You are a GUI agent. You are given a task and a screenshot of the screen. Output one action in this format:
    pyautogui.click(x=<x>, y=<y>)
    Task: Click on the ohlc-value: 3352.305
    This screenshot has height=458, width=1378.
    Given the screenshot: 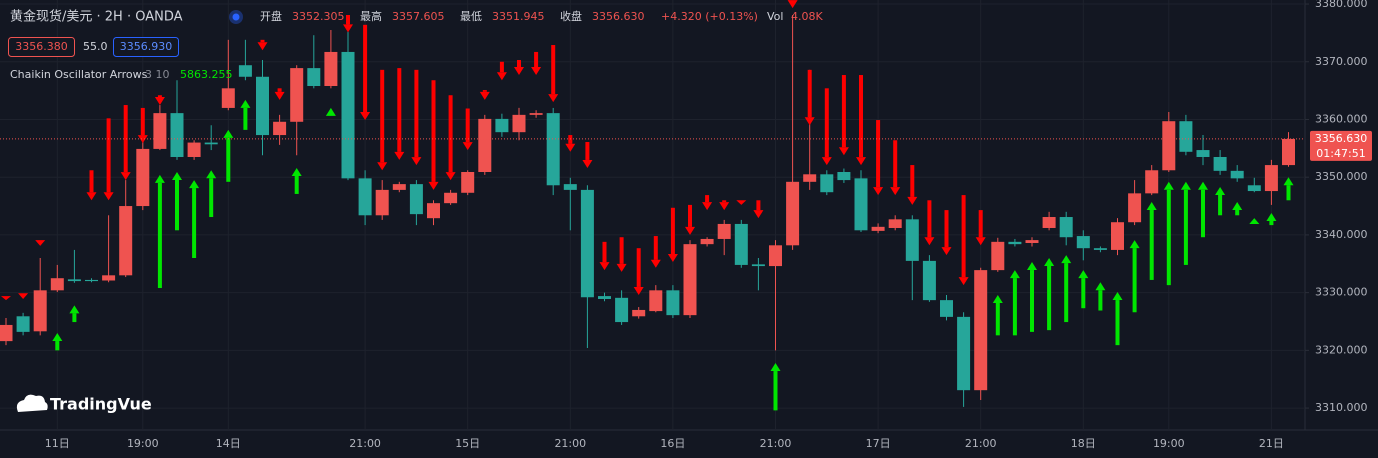 What is the action you would take?
    pyautogui.click(x=318, y=16)
    